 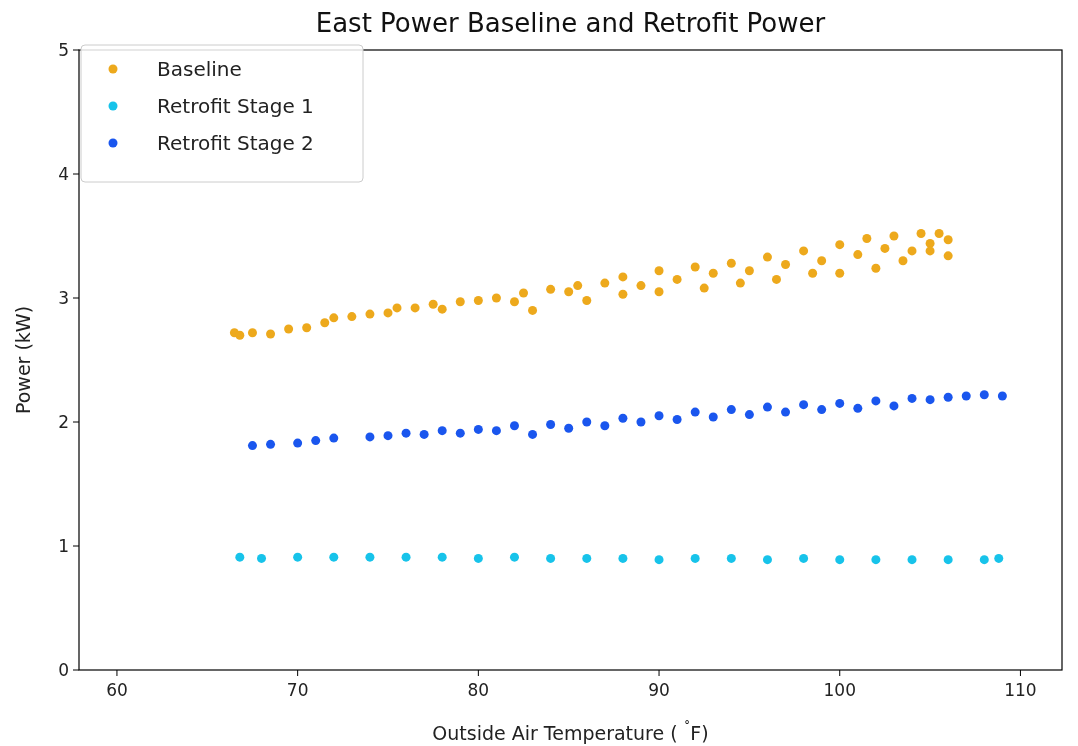 I want to click on legend-label: Baseline, so click(x=199, y=69).